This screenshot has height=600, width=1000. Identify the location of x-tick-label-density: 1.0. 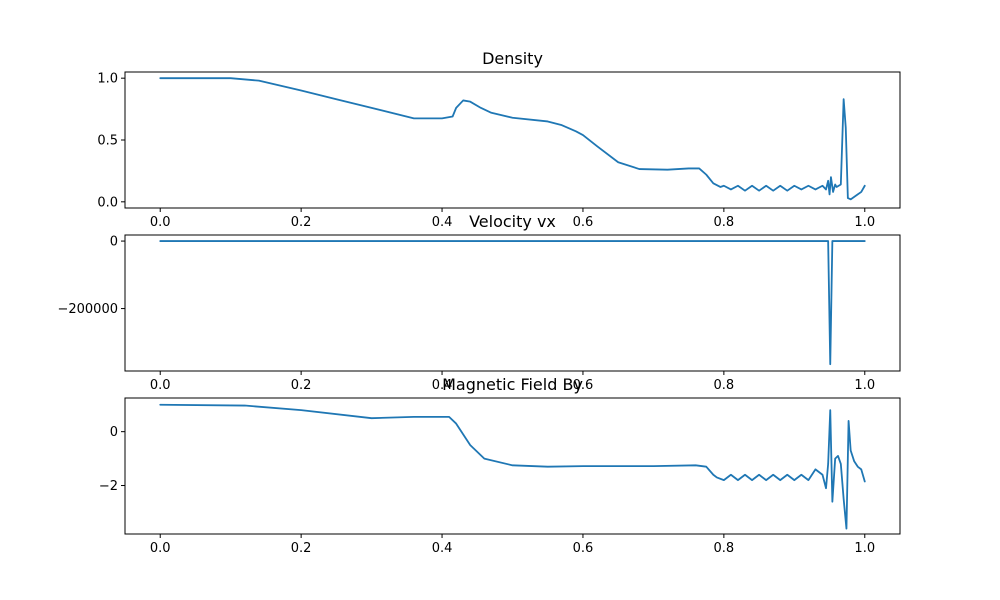
(864, 222).